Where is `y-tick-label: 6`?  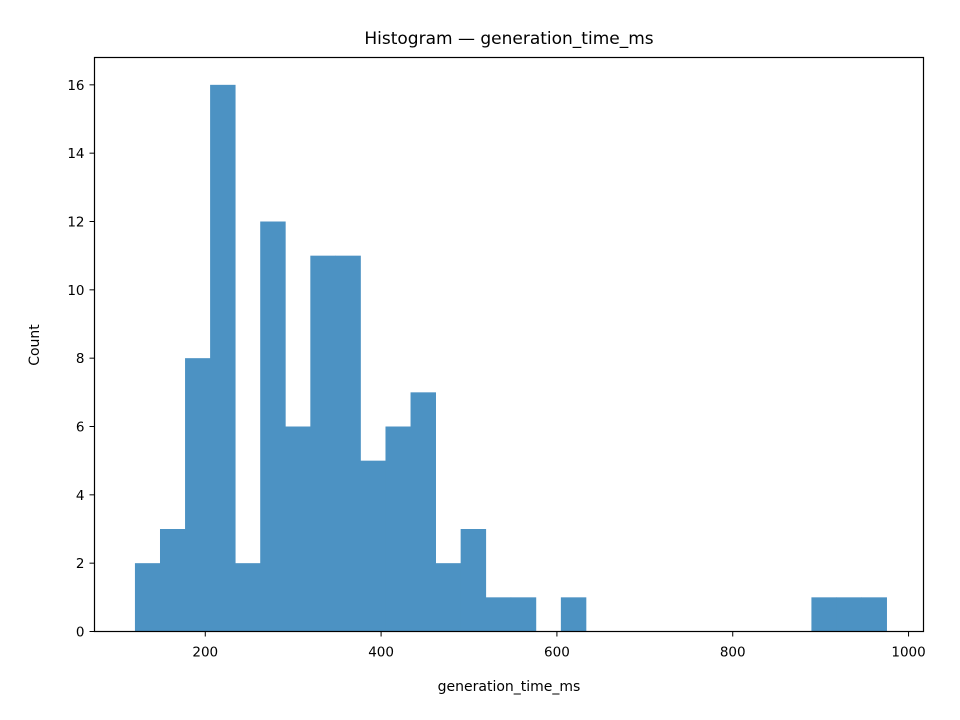
y-tick-label: 6 is located at coordinates (80, 428).